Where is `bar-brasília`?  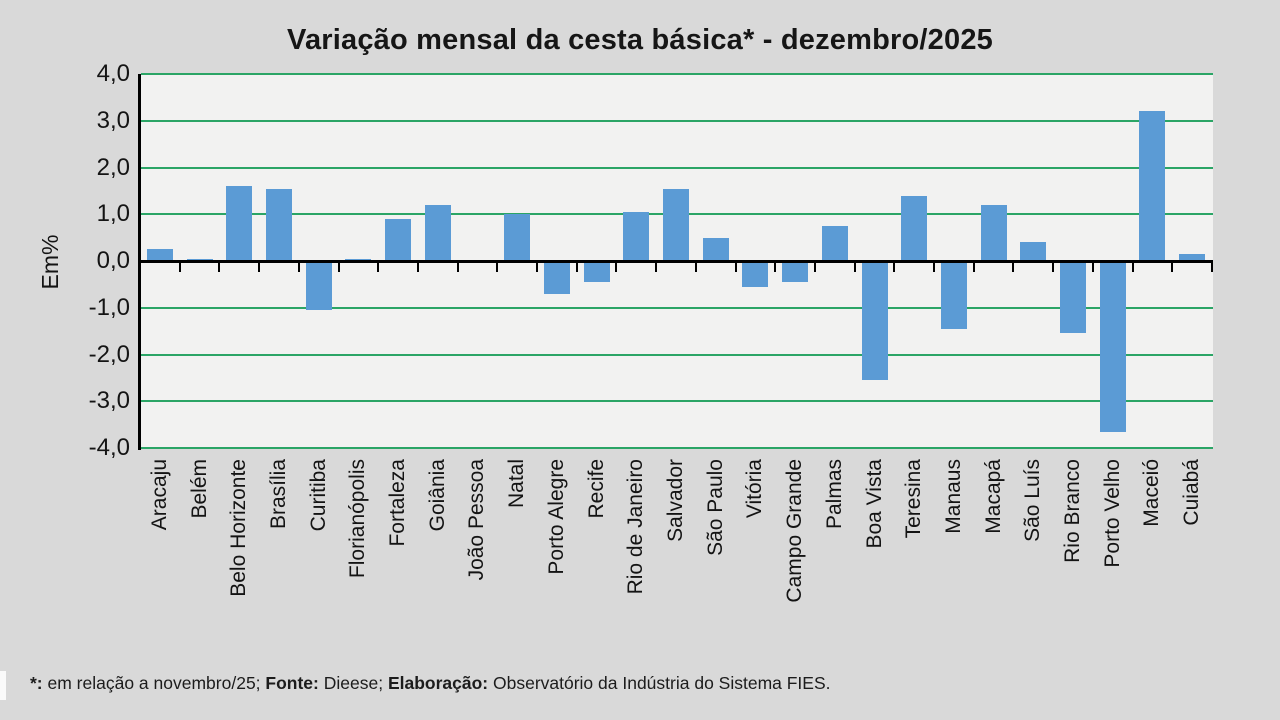
bar-brasília is located at coordinates (278, 224).